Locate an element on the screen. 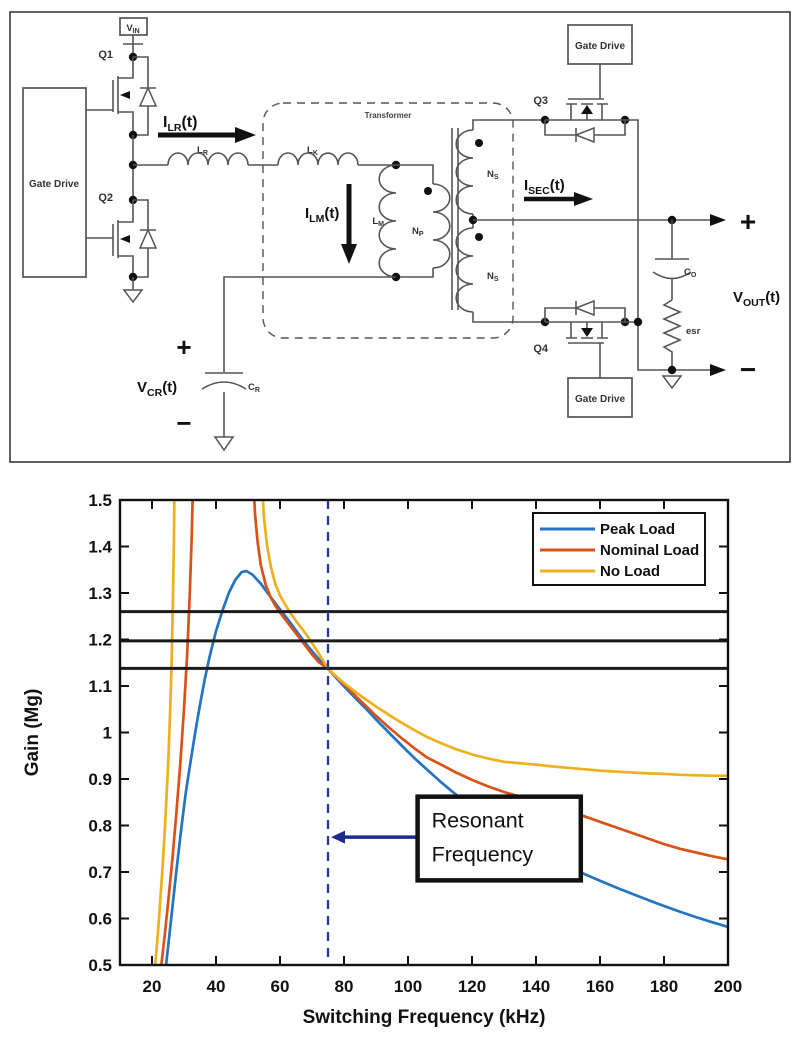 This screenshot has width=800, height=1038. output-neg-node is located at coordinates (672, 370).